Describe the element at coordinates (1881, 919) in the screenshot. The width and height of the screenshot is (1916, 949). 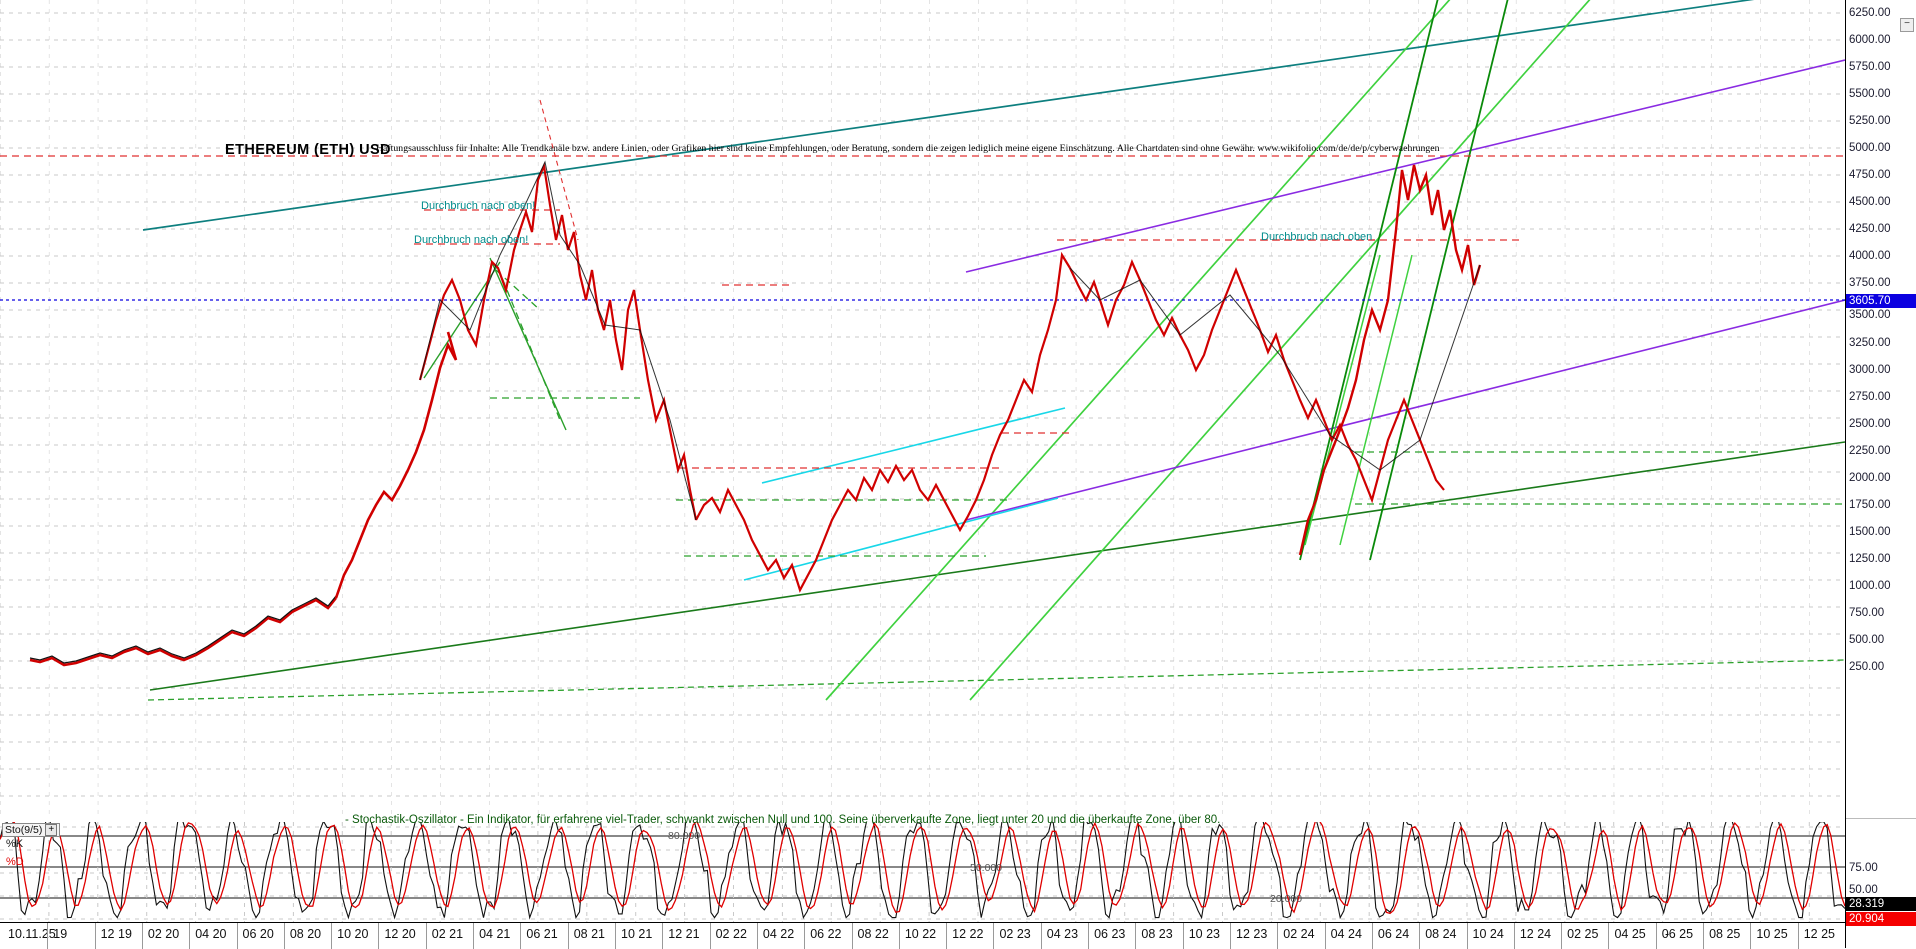
I see `stoch-d-tag: 20.904` at that location.